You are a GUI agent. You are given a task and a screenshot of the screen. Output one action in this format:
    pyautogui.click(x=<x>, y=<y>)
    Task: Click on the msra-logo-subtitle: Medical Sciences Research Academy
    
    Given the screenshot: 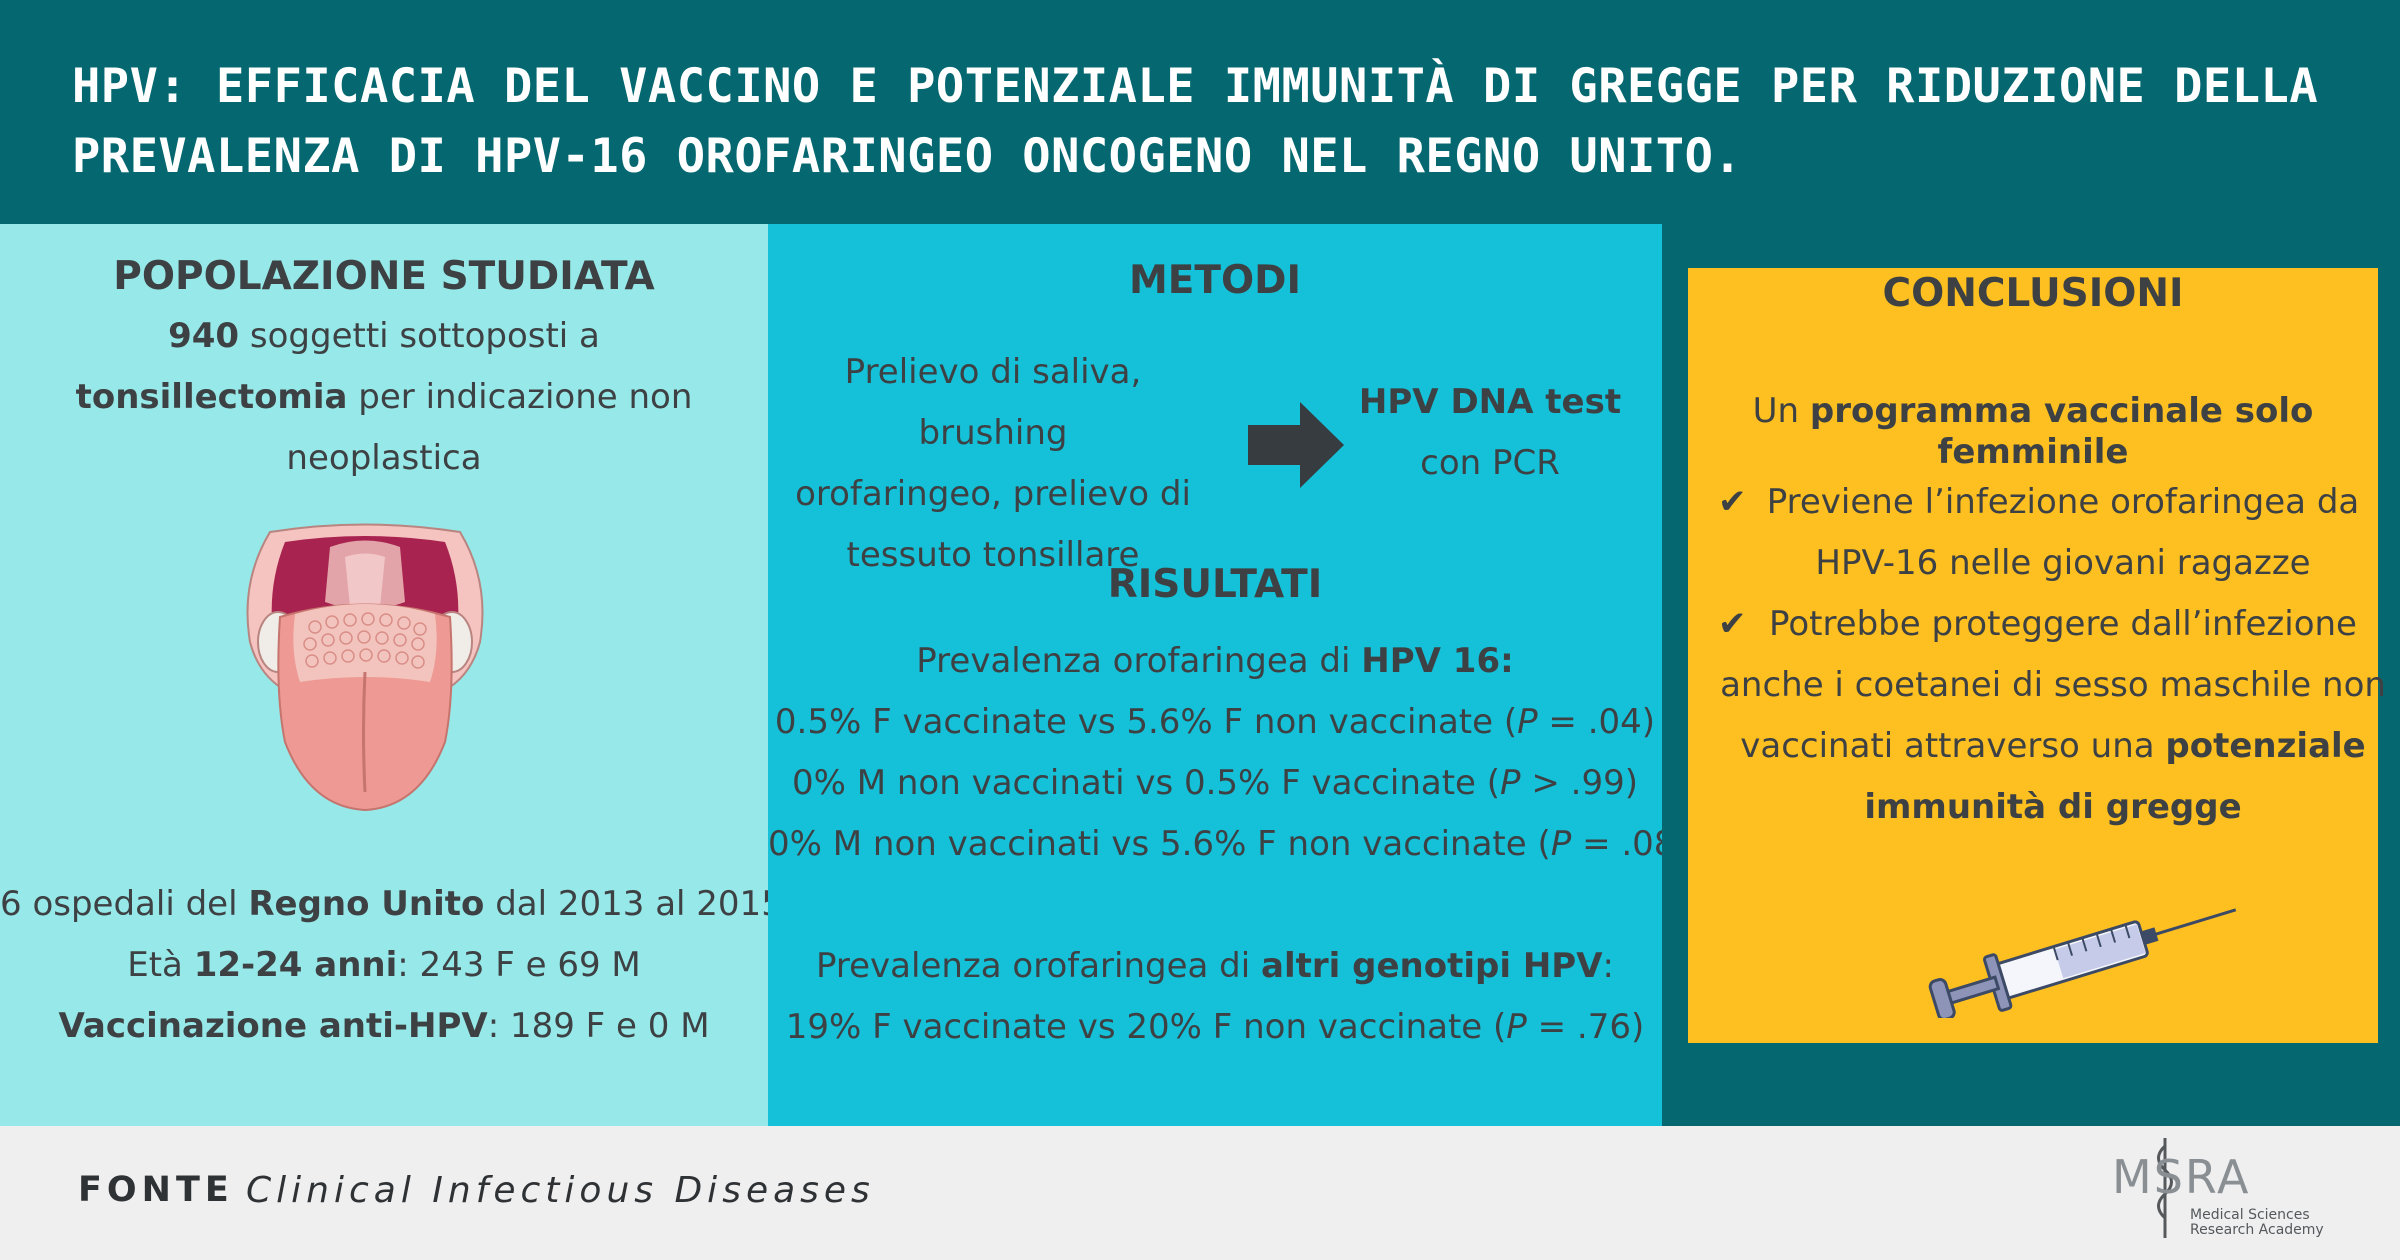 What is the action you would take?
    pyautogui.click(x=2257, y=1223)
    